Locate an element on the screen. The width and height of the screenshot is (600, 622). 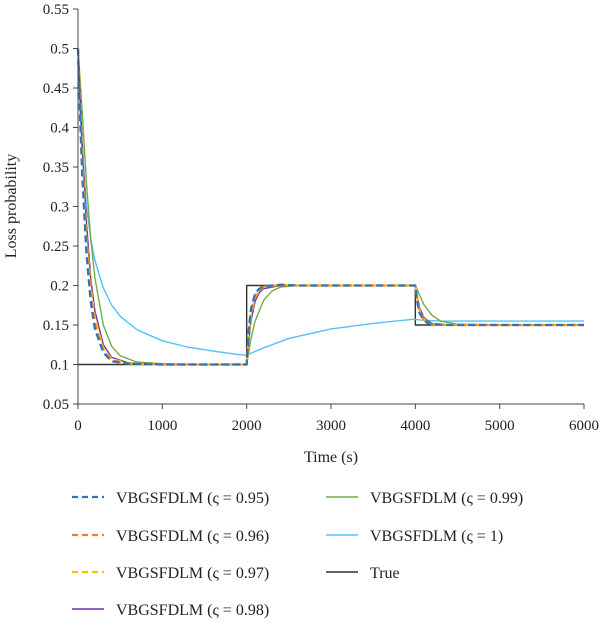
legend-label-4: VBGSFDLM (ς = 0.99) is located at coordinates (446, 498).